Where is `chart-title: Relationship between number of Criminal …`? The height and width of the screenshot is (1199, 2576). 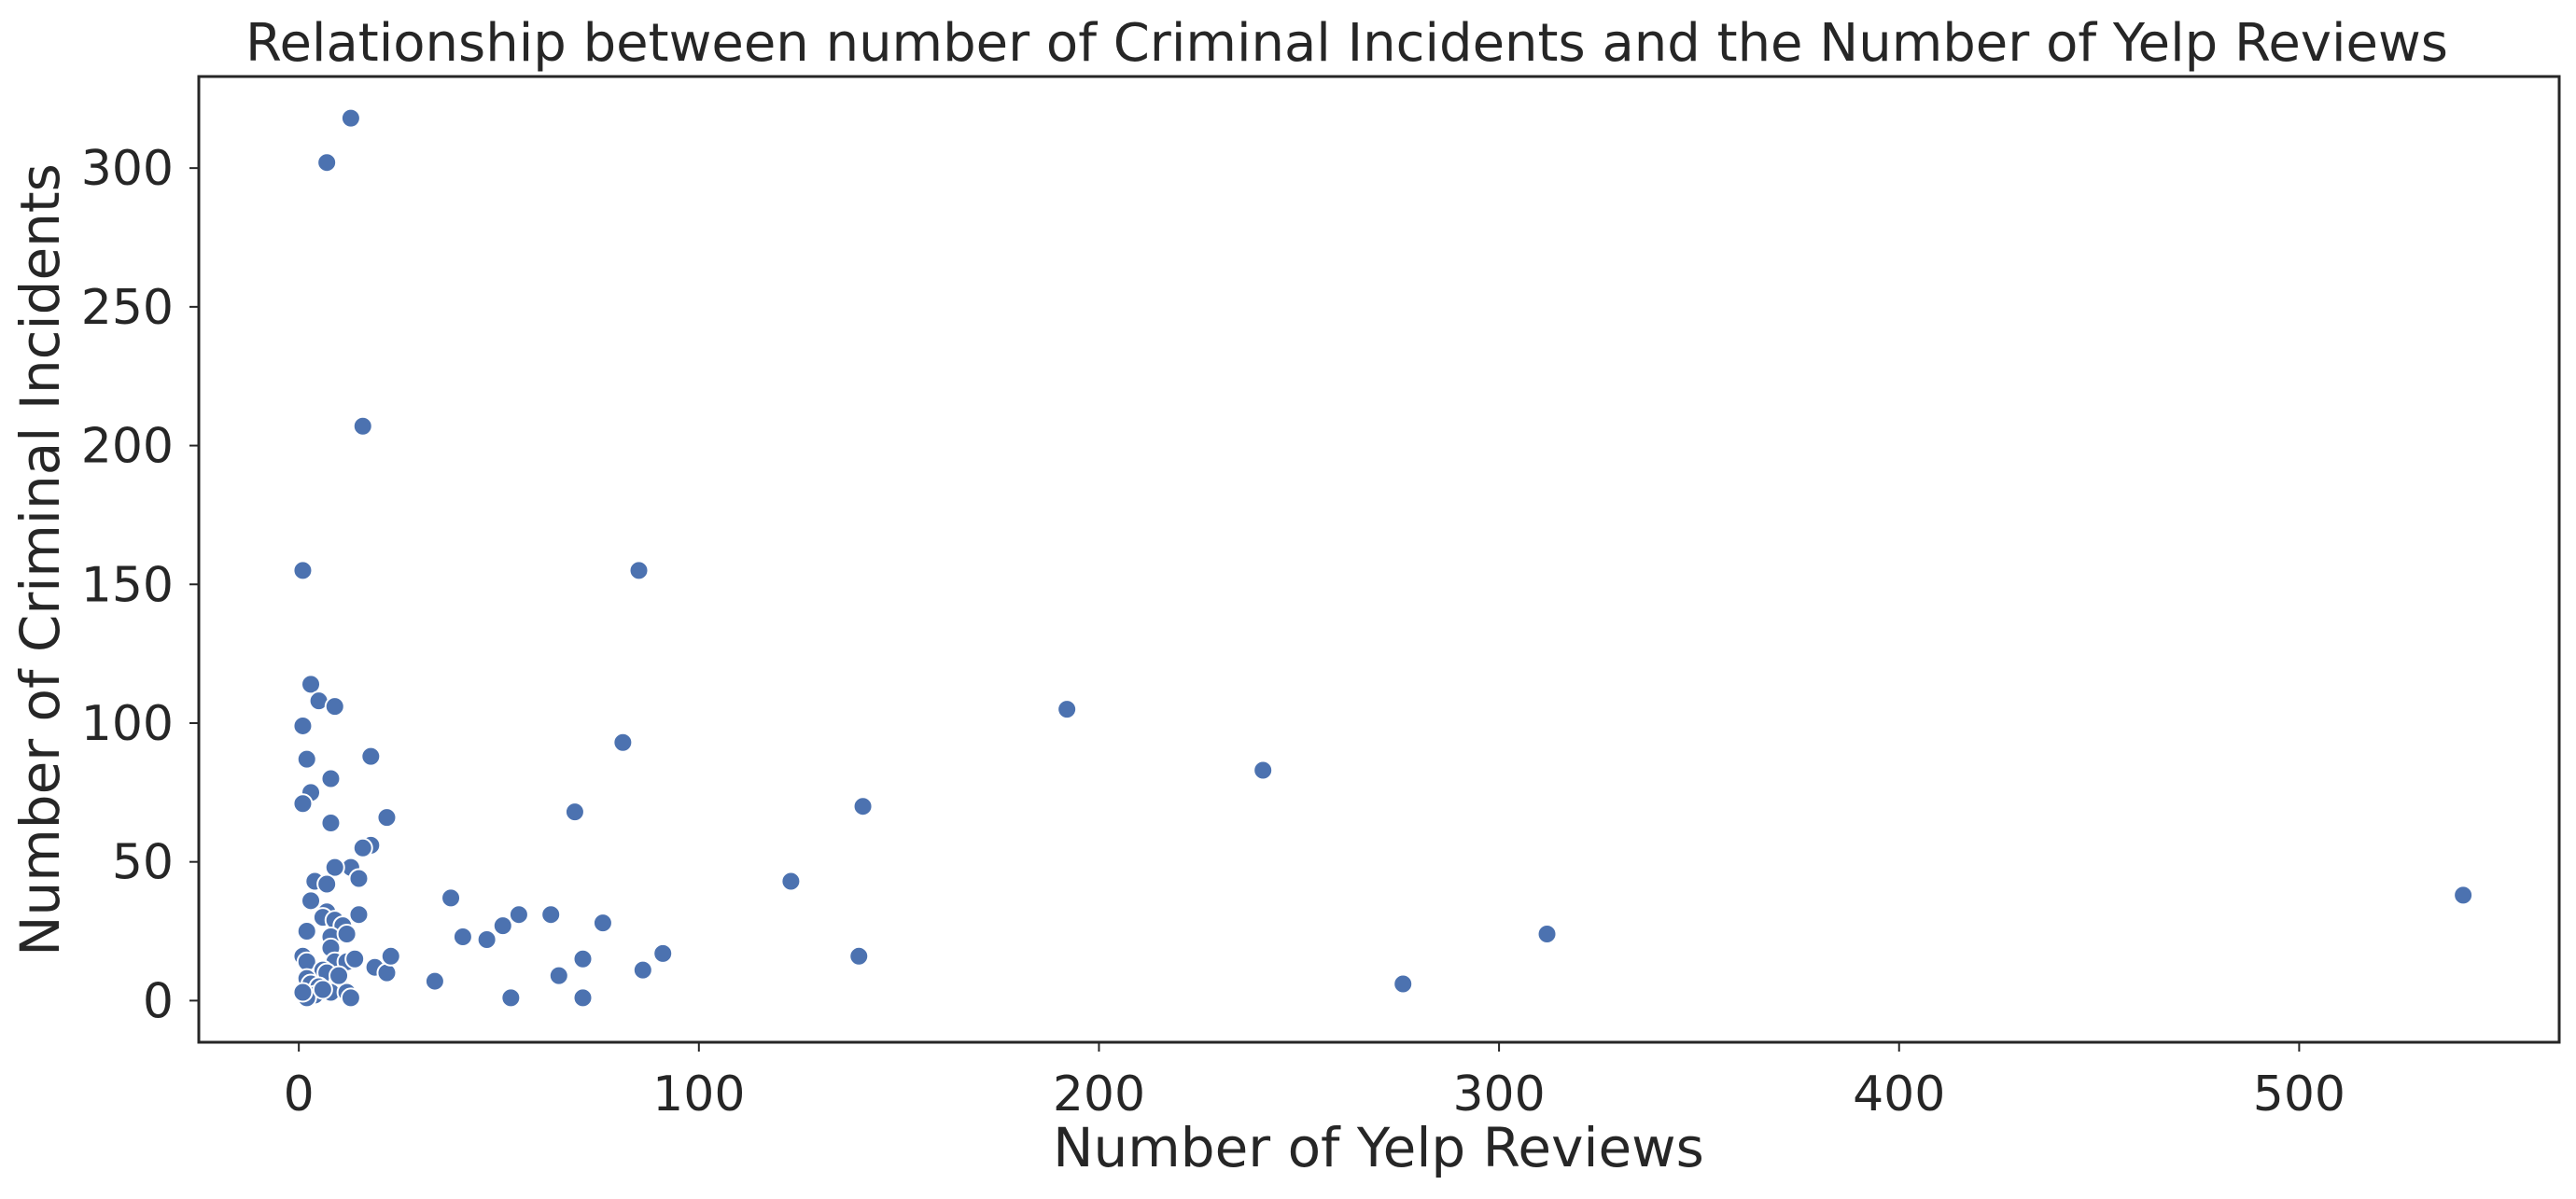
chart-title: Relationship between number of Criminal … is located at coordinates (1346, 44).